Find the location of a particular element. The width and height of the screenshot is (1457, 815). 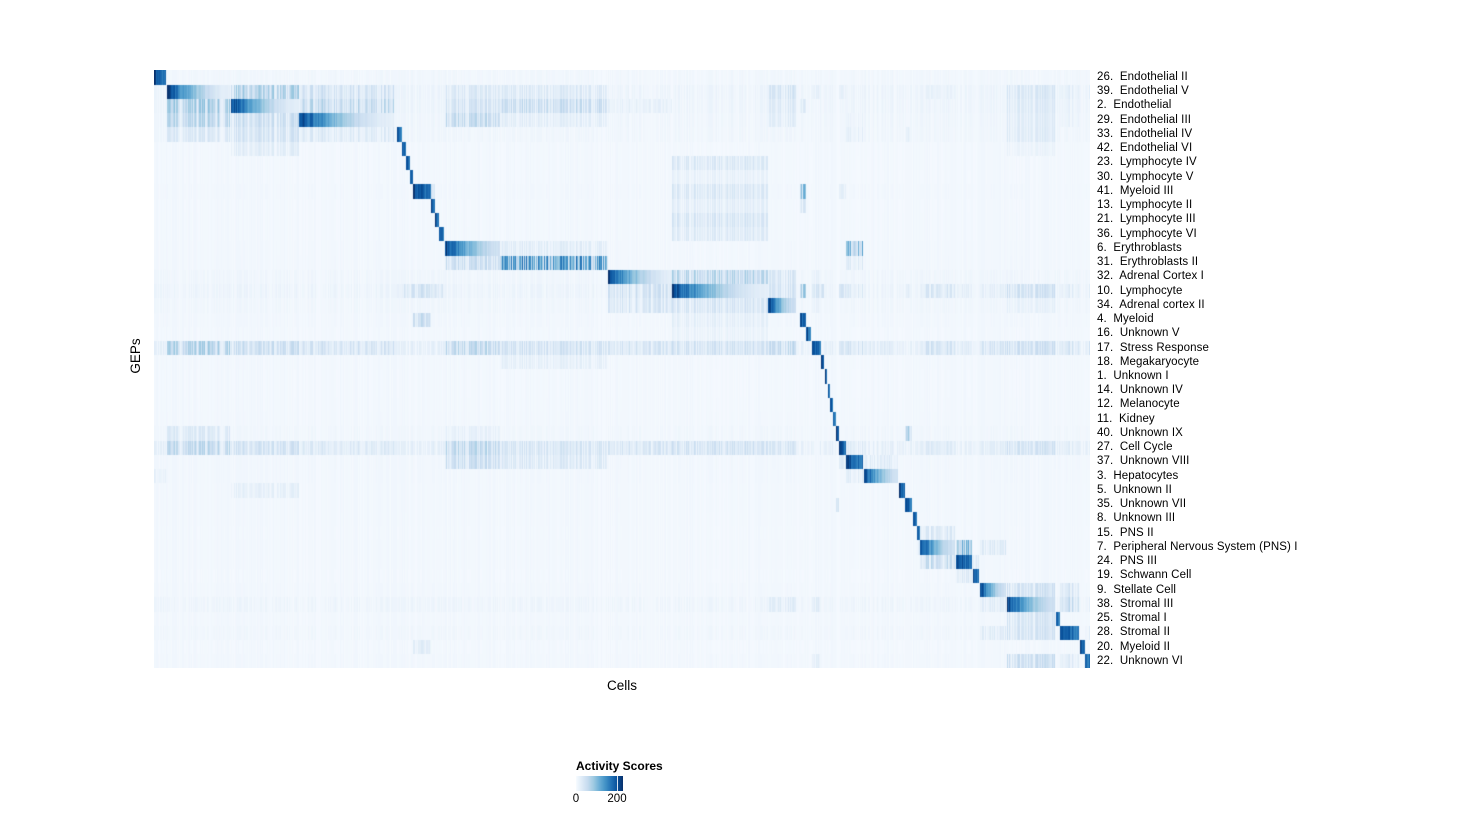

gep-label: 30. Lymphocyte V is located at coordinates (1145, 176).